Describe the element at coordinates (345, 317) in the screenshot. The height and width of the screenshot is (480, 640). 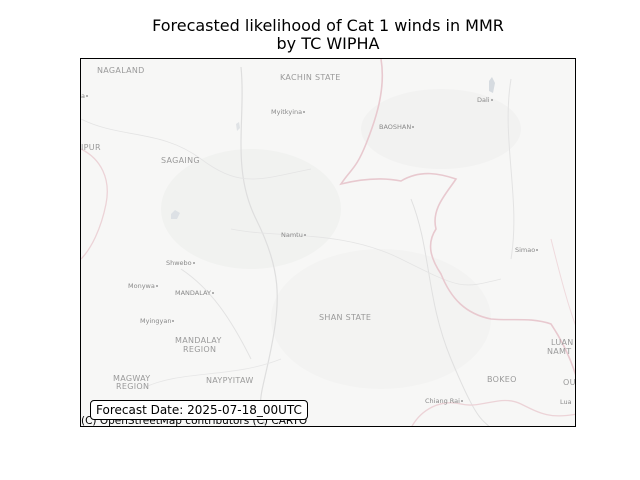
I see `region-label-shan: SHAN STATE` at that location.